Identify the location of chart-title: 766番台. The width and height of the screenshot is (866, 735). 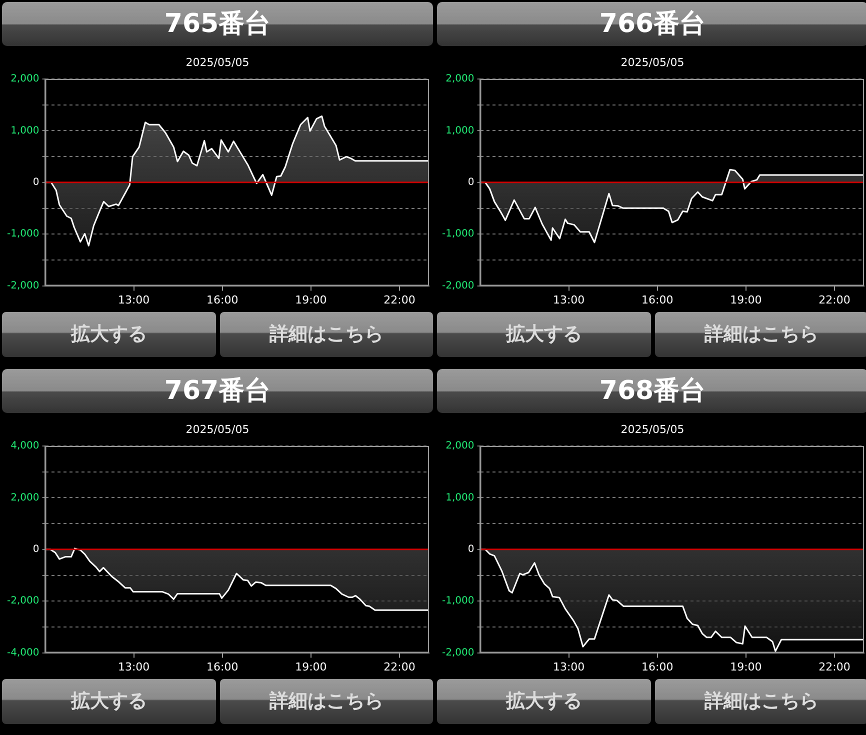
(651, 24).